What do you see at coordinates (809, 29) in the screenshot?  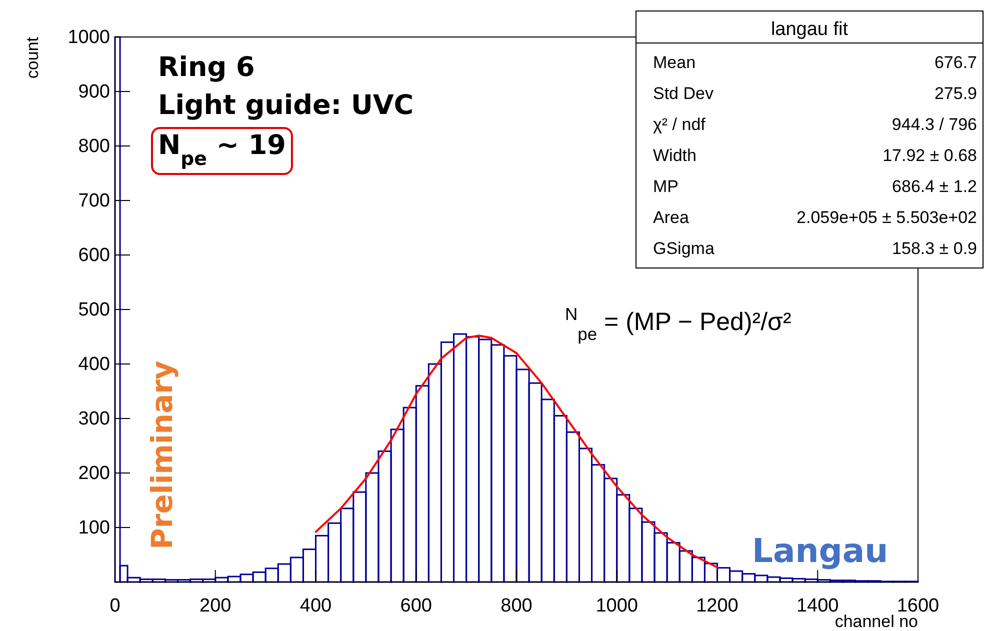 I see `annotation: langau fit` at bounding box center [809, 29].